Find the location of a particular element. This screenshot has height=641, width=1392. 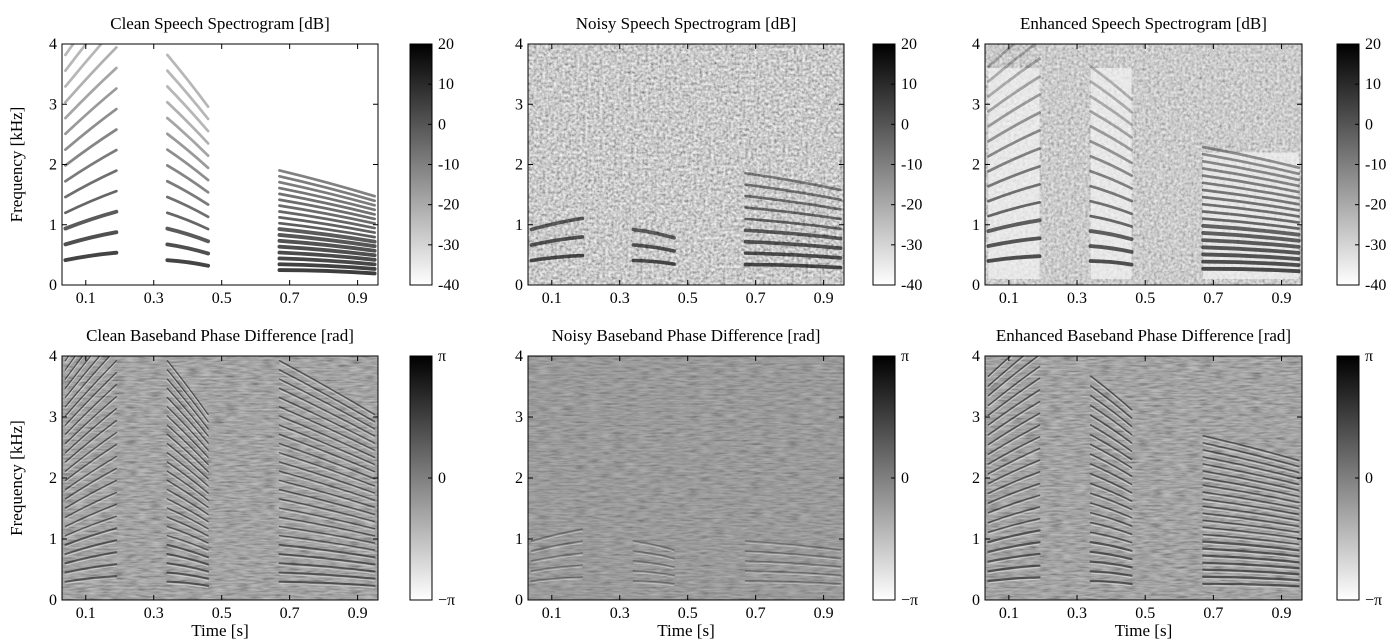

y-tick-label: 4 is located at coordinates (53, 356).